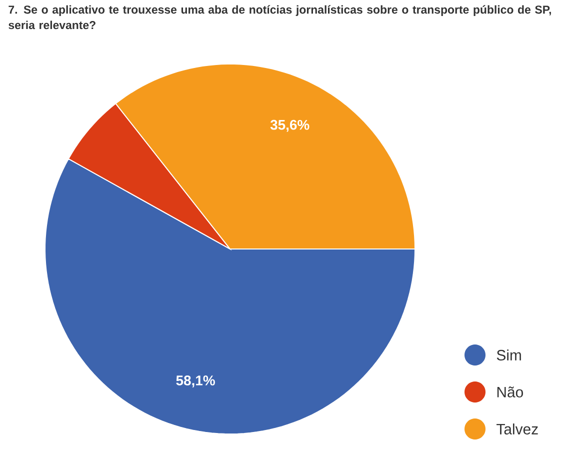 This screenshot has width=585, height=475. I want to click on chart-title: 7. Se o aplicativo te trouxesse uma aba de notícias jornalísticas sobre o transporte público de SP, seria relevante?, so click(279, 17).